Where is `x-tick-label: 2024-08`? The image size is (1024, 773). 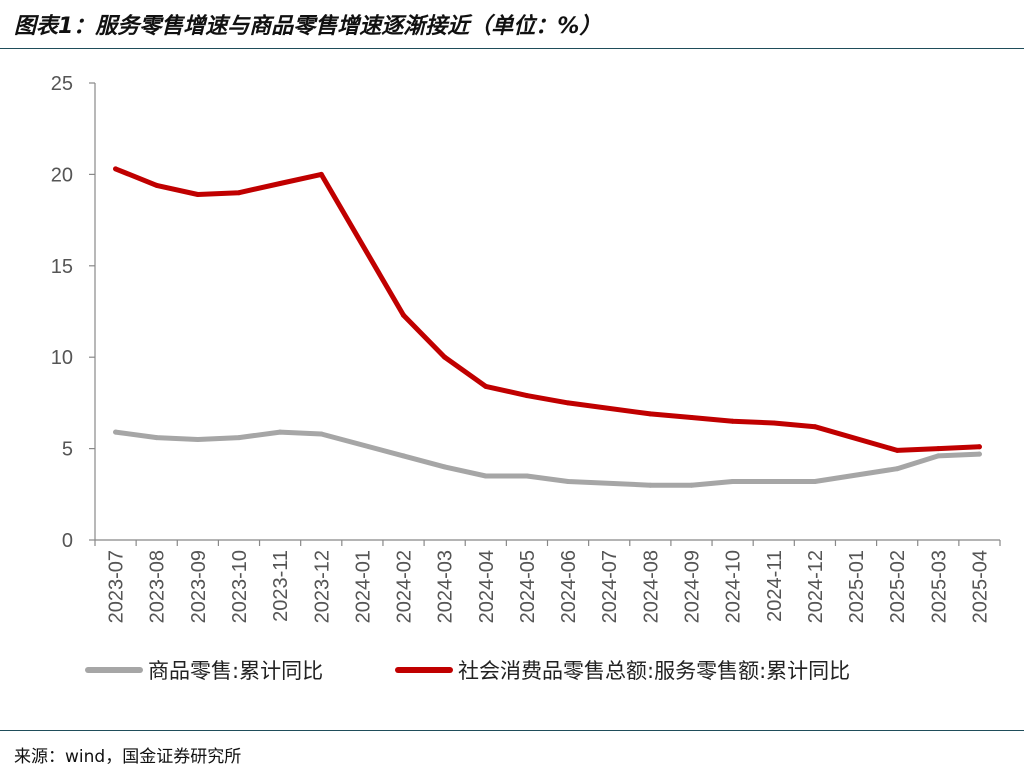
x-tick-label: 2024-08 is located at coordinates (651, 586).